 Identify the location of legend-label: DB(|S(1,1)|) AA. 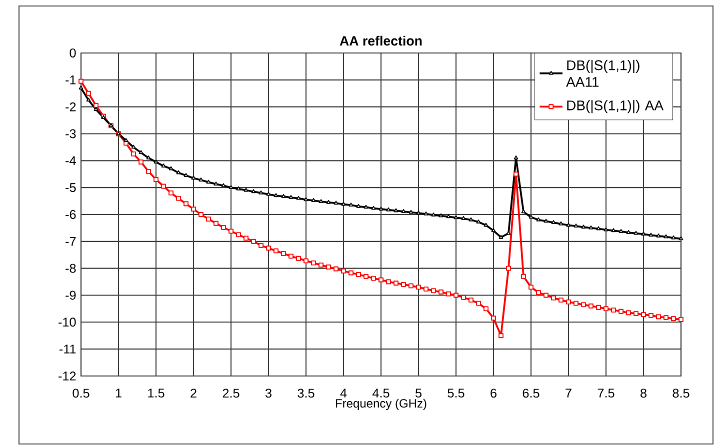
(615, 107).